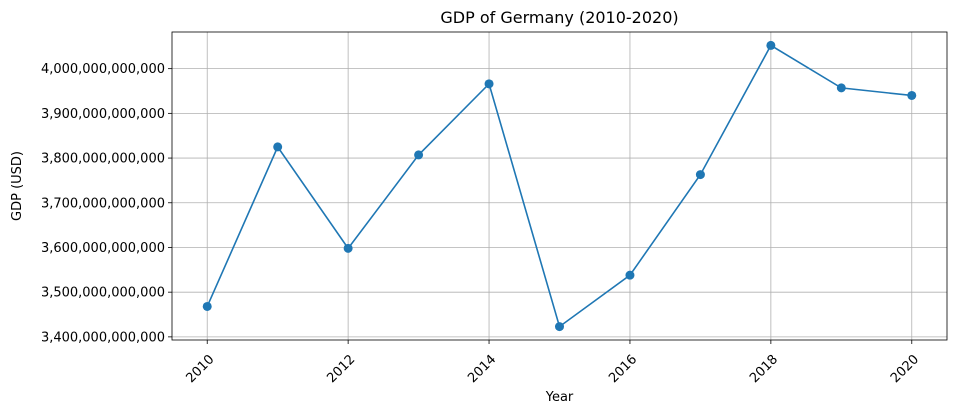  What do you see at coordinates (103, 159) in the screenshot?
I see `y-tick-label: 3,800,000,000,000` at bounding box center [103, 159].